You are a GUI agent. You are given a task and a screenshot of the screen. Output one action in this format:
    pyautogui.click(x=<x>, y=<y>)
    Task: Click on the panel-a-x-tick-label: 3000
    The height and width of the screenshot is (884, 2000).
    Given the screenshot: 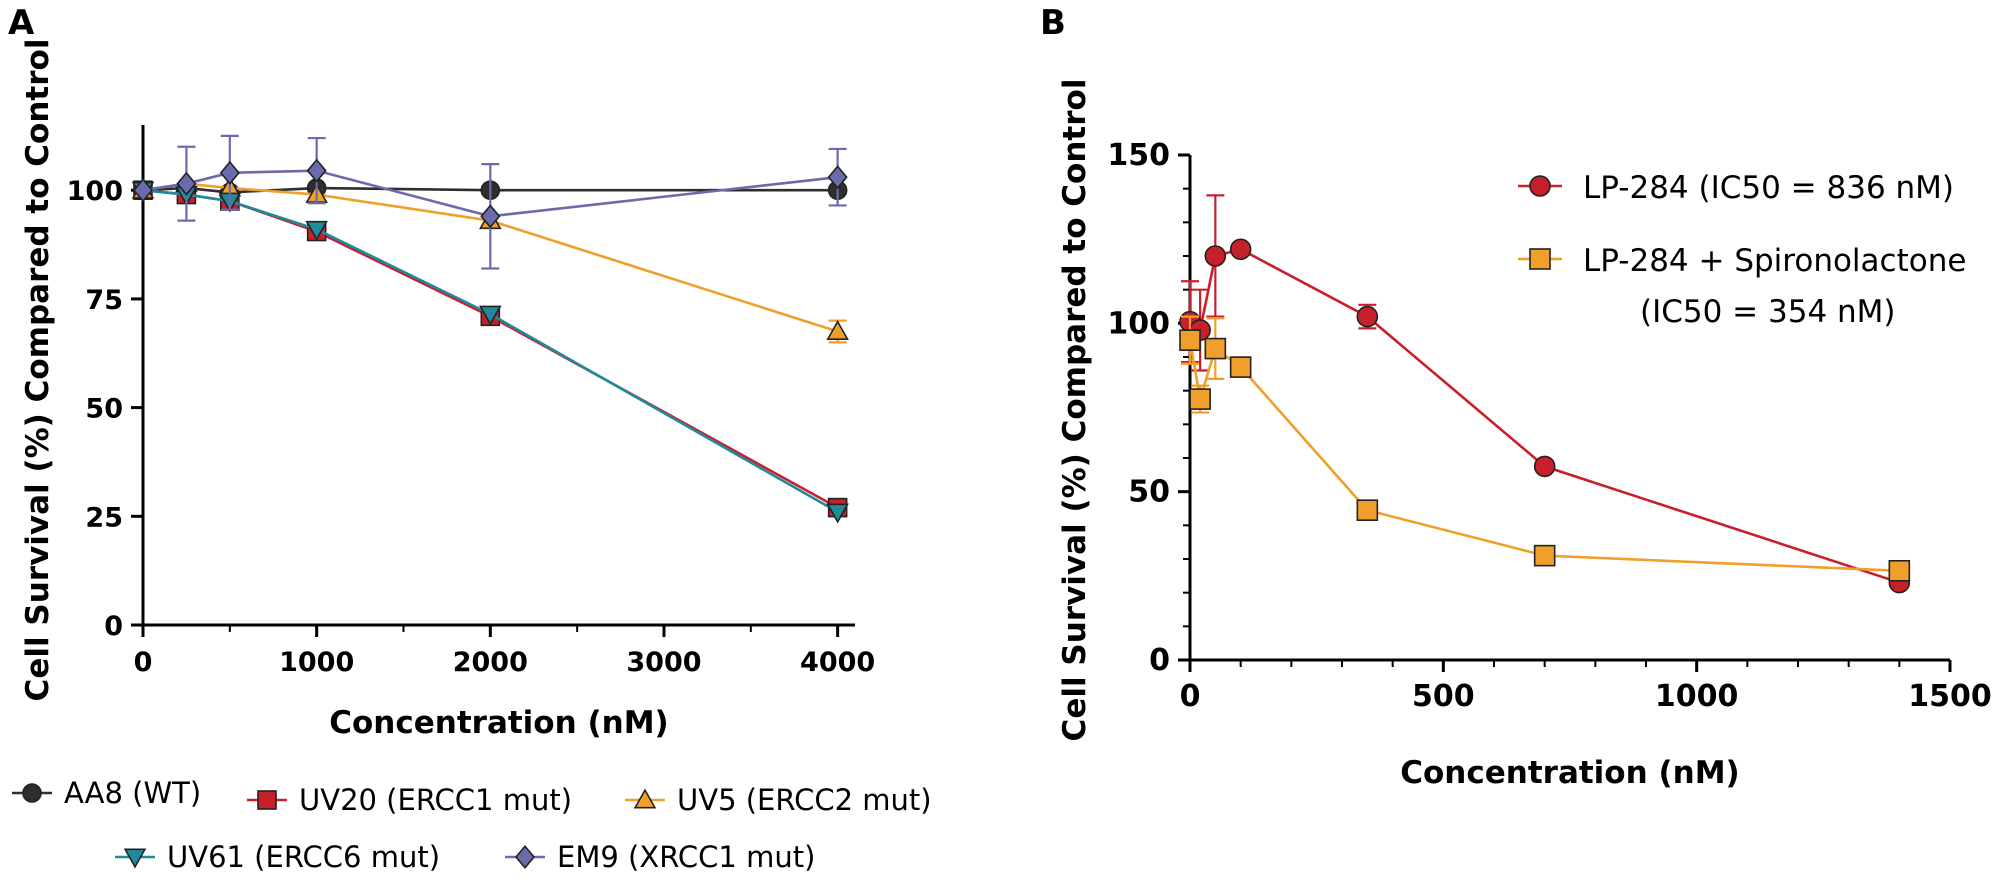 What is the action you would take?
    pyautogui.click(x=663, y=662)
    